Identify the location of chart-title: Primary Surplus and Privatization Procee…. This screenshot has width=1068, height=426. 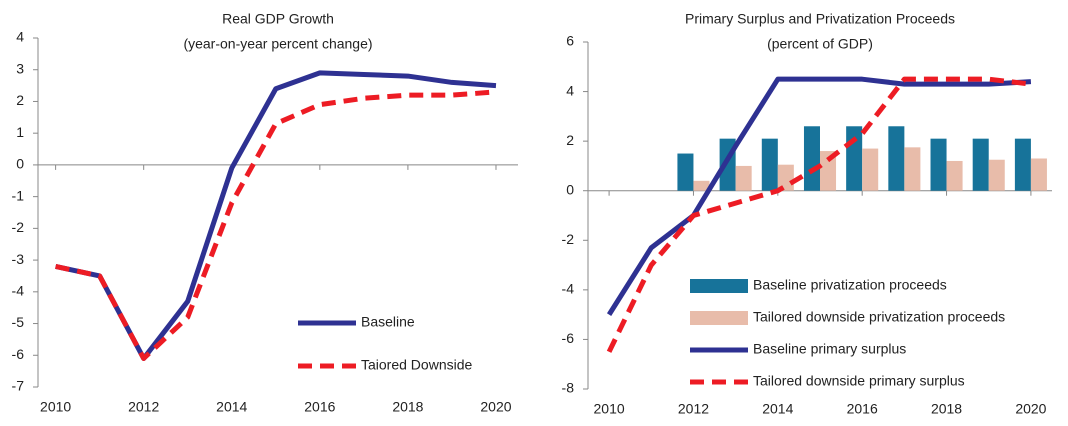
(820, 19).